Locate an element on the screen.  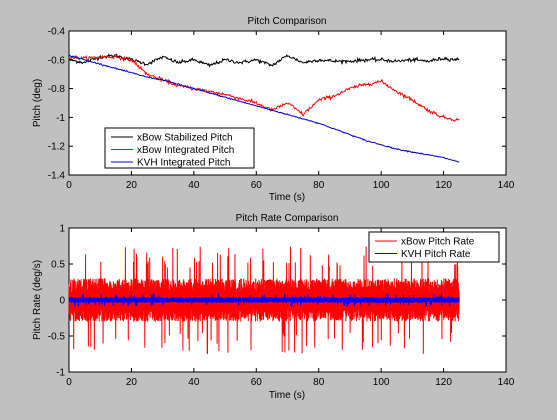
y-tick-label: 0 is located at coordinates (62, 301).